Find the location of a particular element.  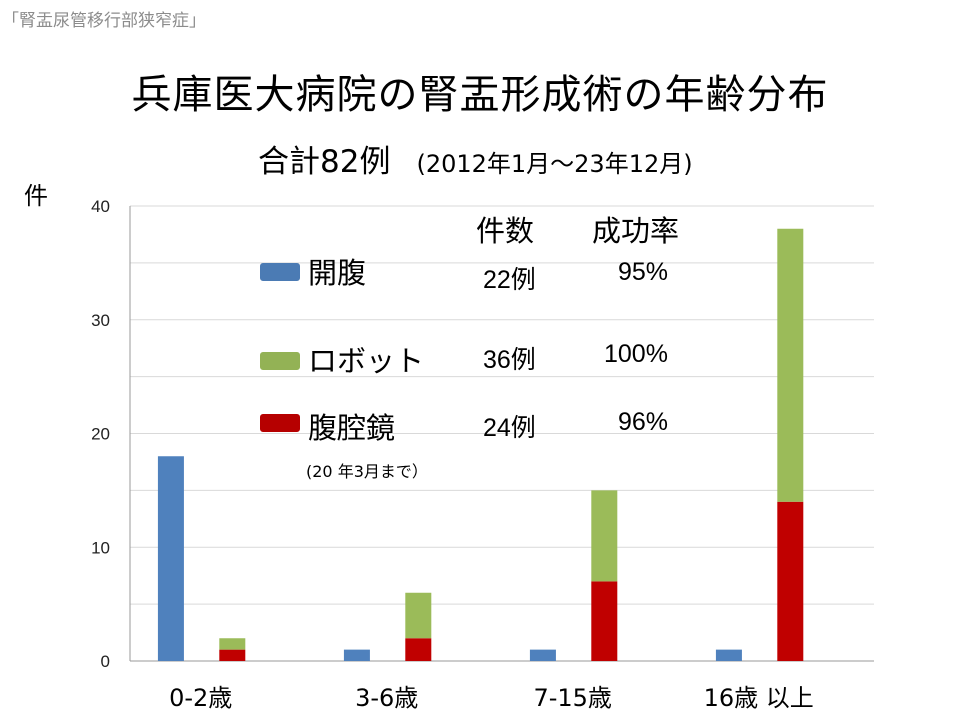

legend-note: (20 年3月まで） is located at coordinates (367, 471).